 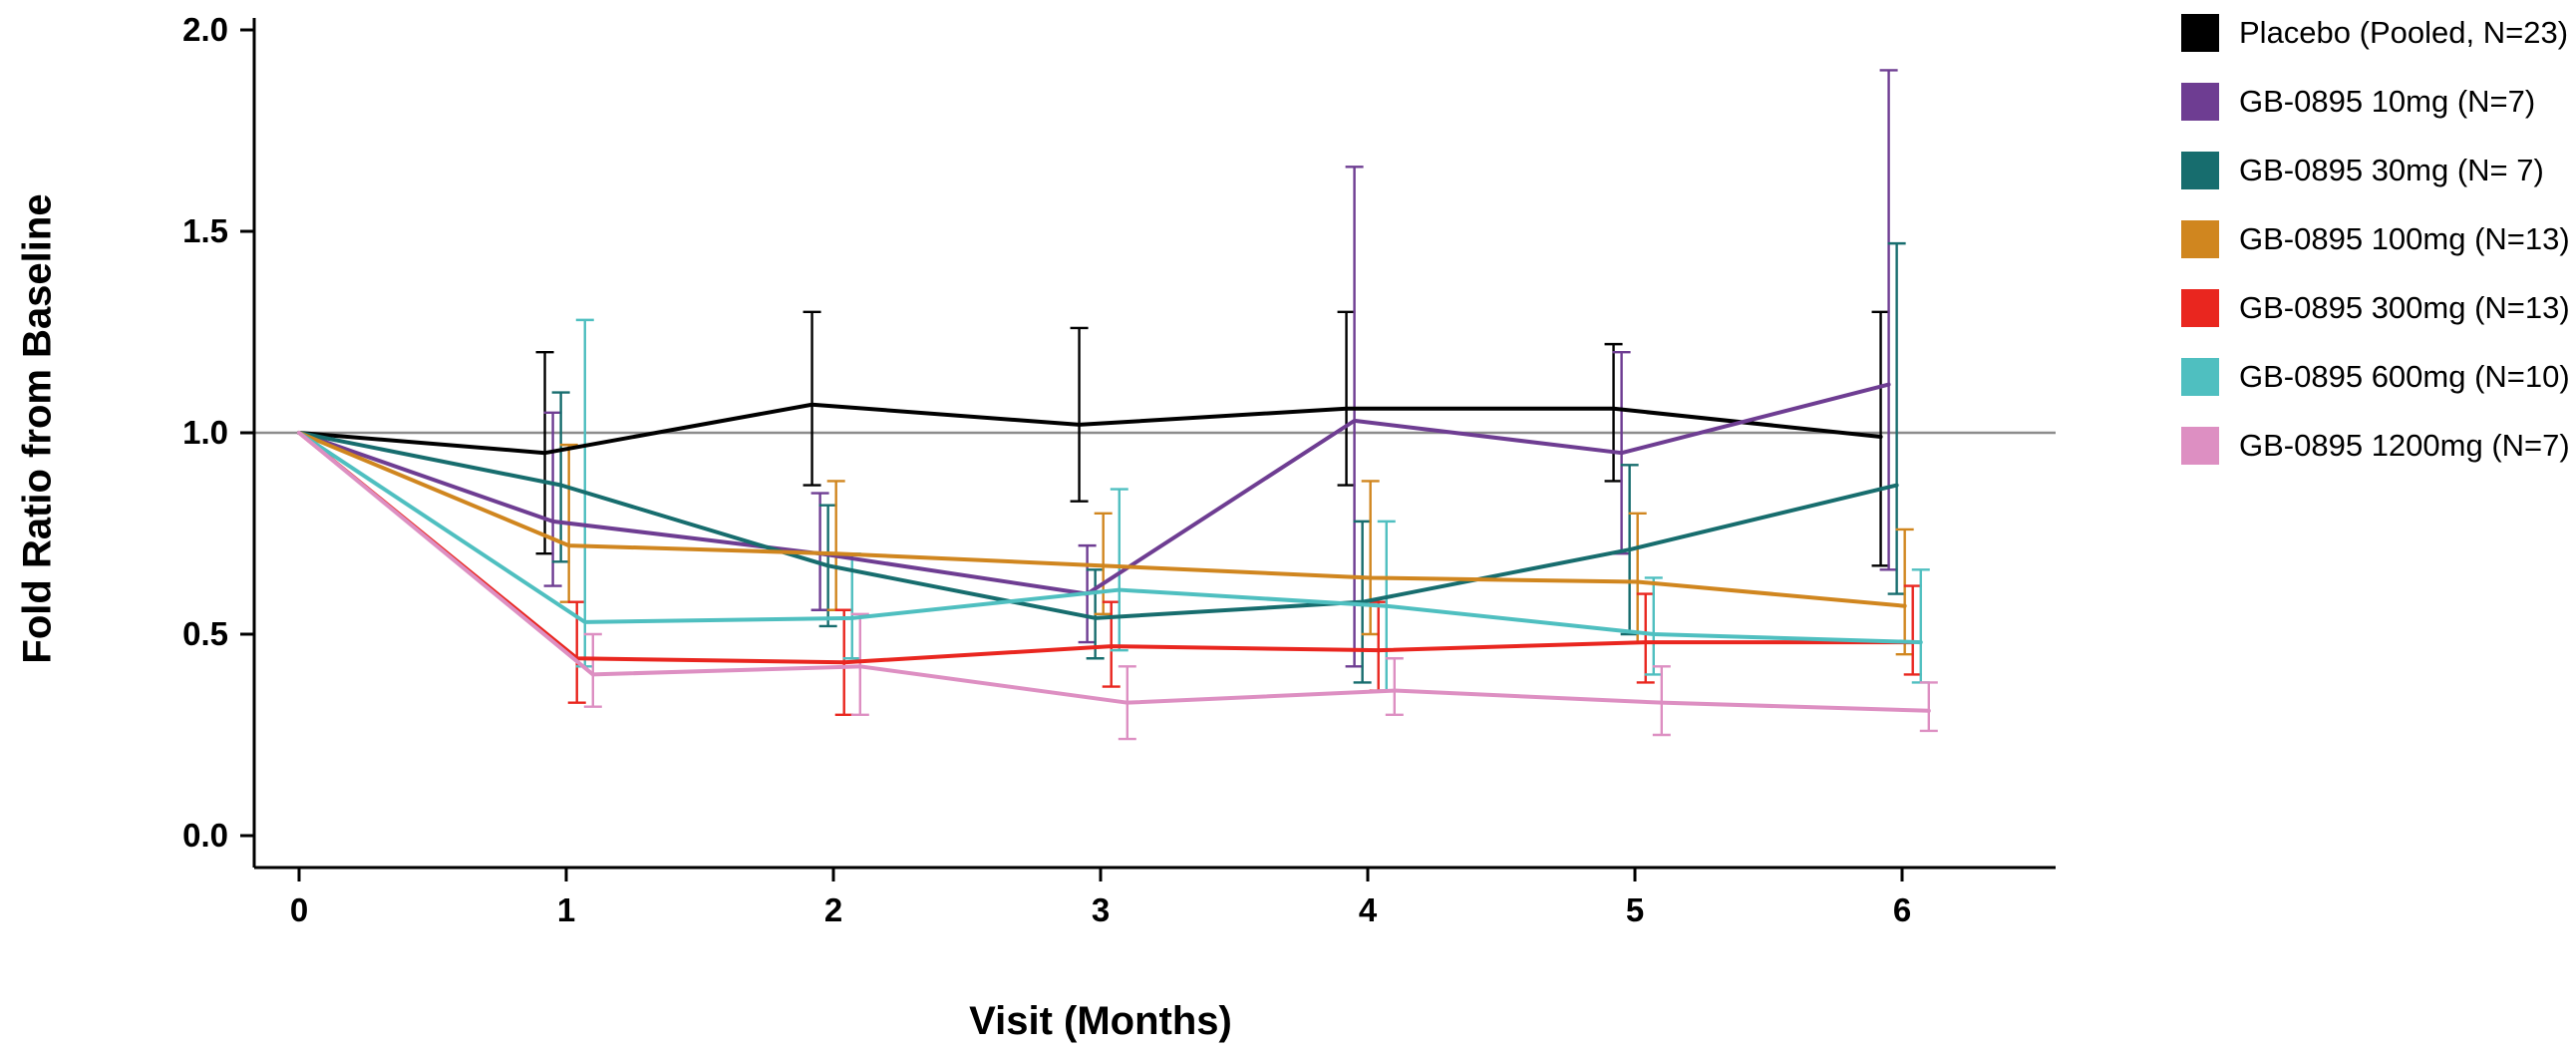 I want to click on x-tick-label: 0, so click(x=299, y=909).